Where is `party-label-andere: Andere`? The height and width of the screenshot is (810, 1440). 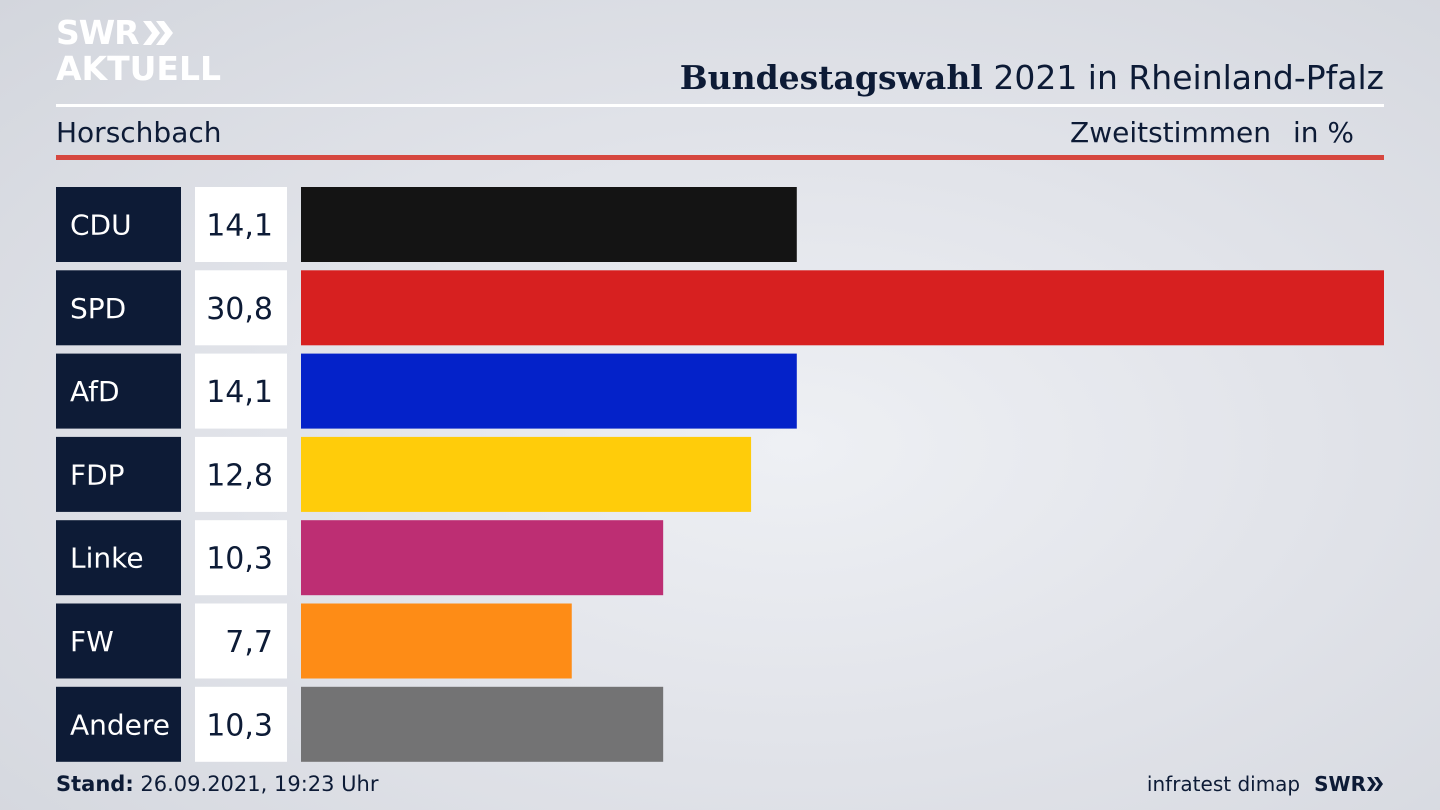
party-label-andere: Andere is located at coordinates (120, 724).